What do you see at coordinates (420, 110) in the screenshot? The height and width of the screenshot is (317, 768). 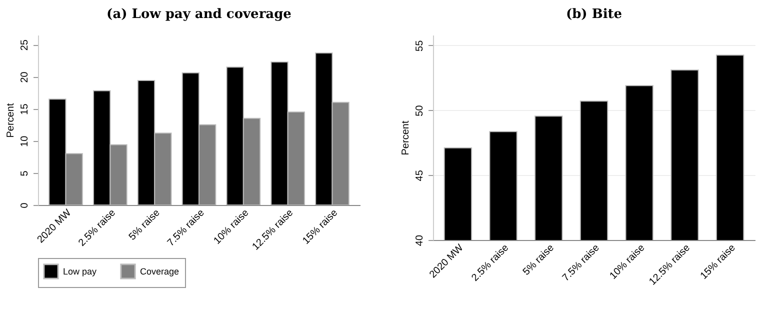 I see `y-tick-label: 50` at bounding box center [420, 110].